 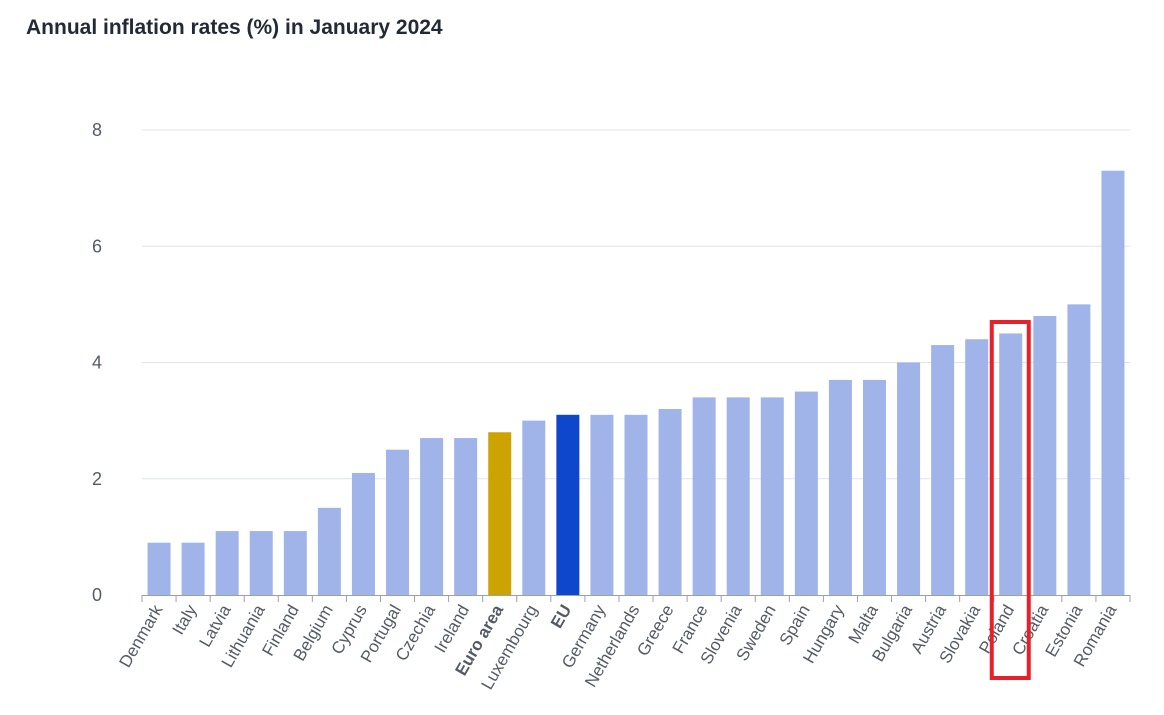 I want to click on highlight-box-poland, so click(x=1010, y=500).